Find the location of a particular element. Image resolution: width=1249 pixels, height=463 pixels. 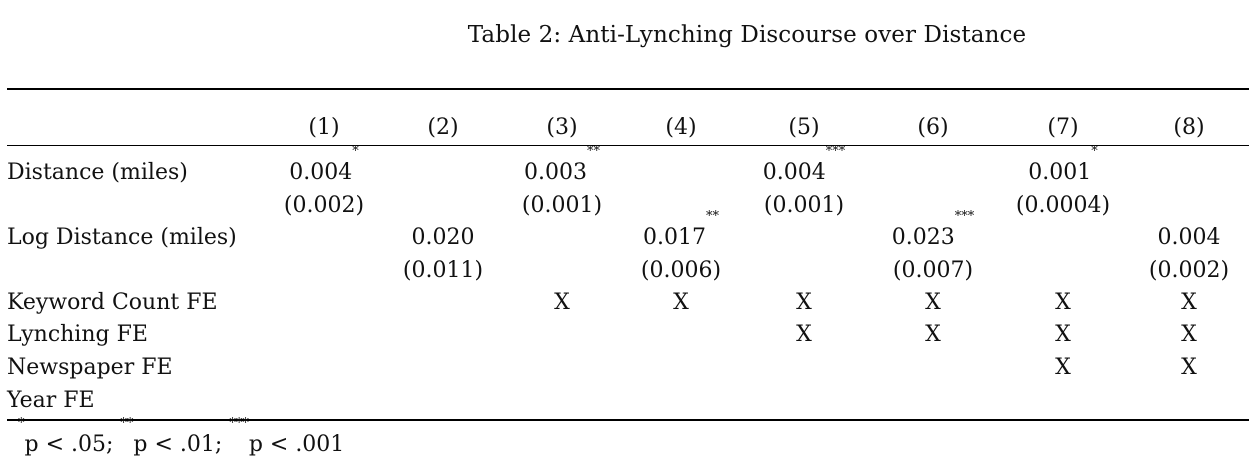

keyword-fe-mark-col4: X is located at coordinates (681, 302).